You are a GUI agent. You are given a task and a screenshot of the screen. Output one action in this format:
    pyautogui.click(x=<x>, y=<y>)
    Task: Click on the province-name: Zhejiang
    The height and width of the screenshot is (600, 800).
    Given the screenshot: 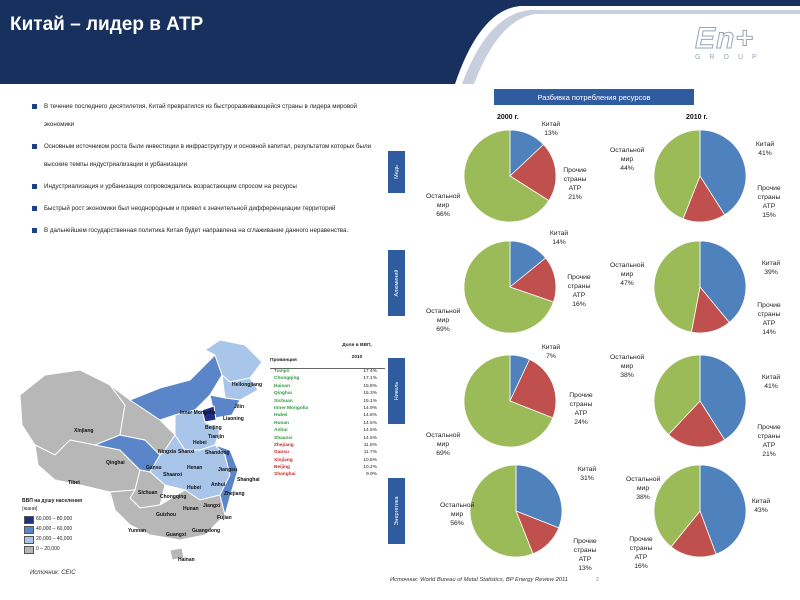 What is the action you would take?
    pyautogui.click(x=284, y=445)
    